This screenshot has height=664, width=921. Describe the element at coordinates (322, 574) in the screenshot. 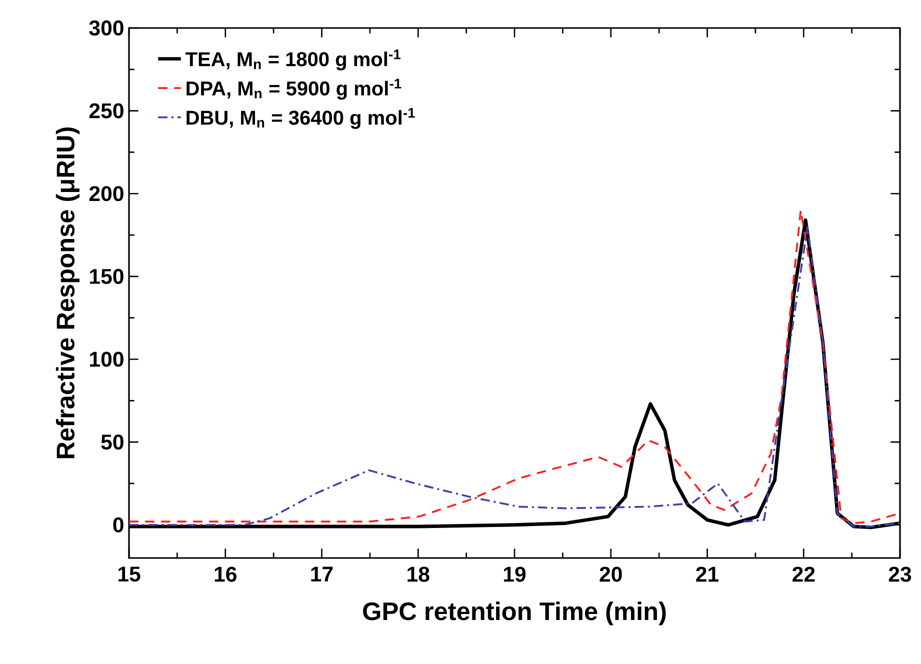

I see `x-tick-label: 17` at that location.